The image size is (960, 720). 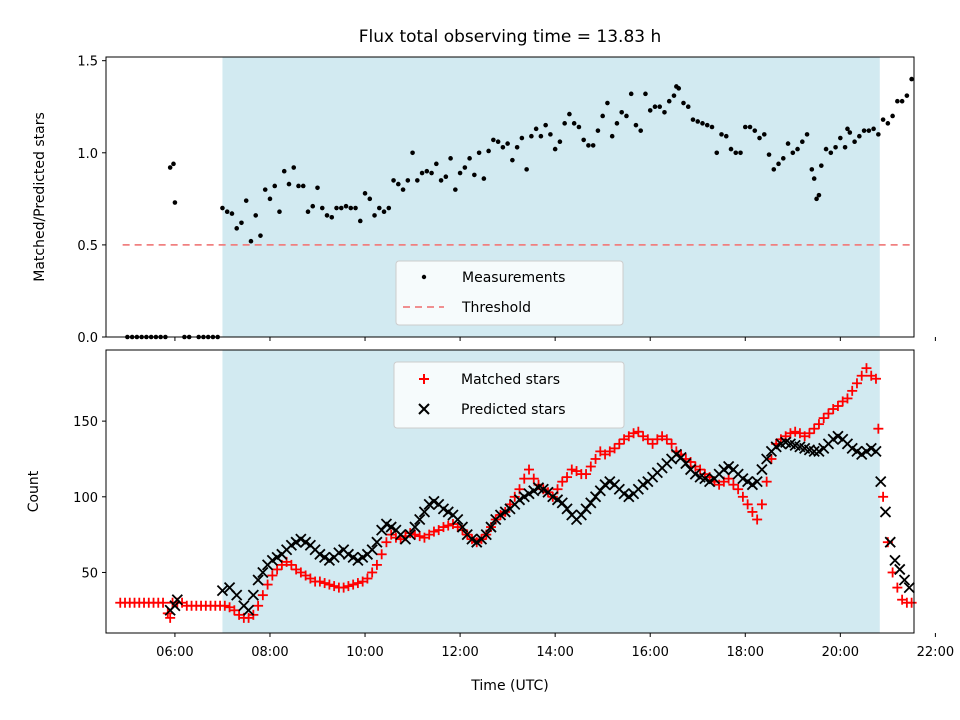 I want to click on y-tick-label: 0.0, so click(x=87, y=338).